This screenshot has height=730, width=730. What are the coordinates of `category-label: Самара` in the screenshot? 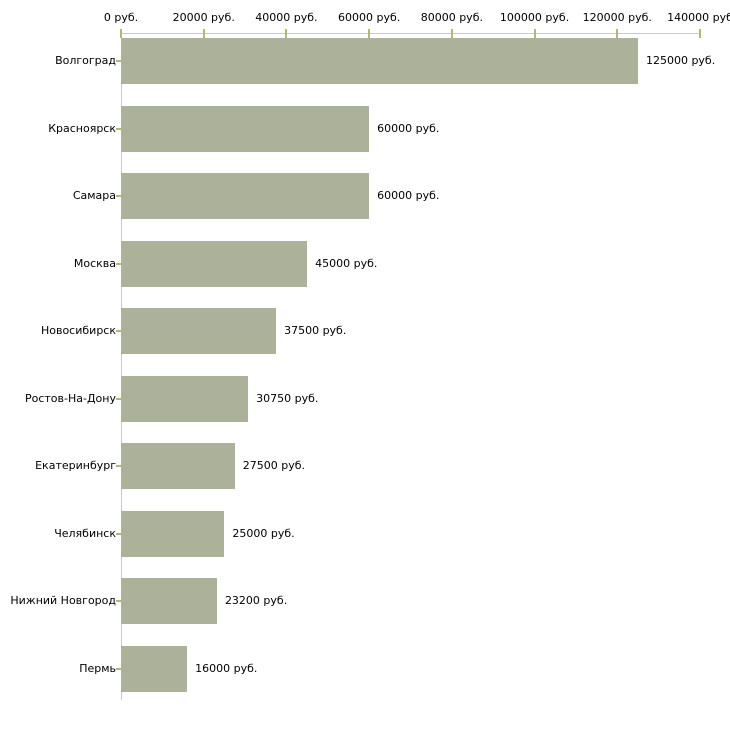 It's located at (94, 195).